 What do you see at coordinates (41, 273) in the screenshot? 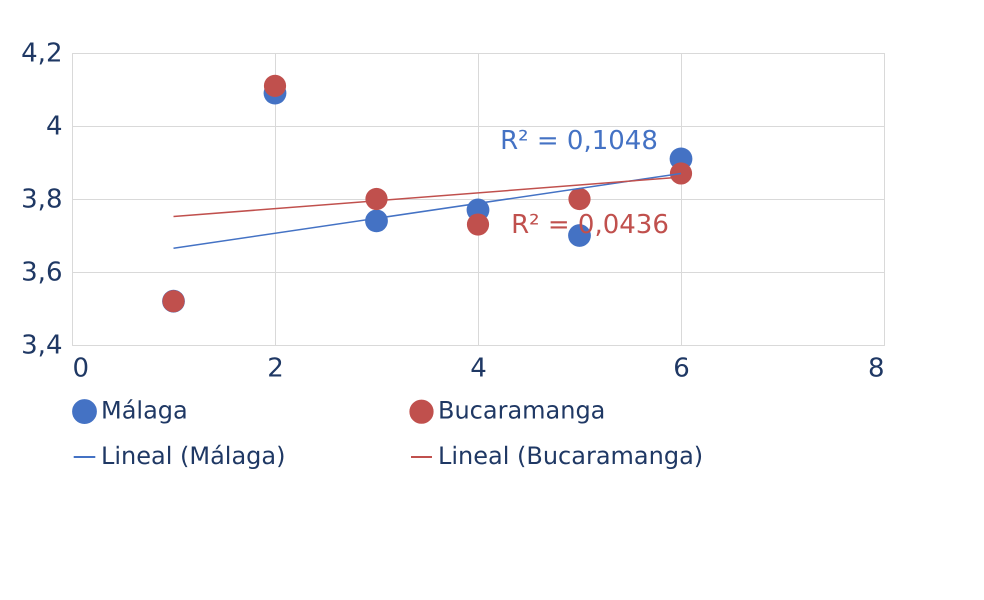
I see `y-tick-label: 3,6` at bounding box center [41, 273].